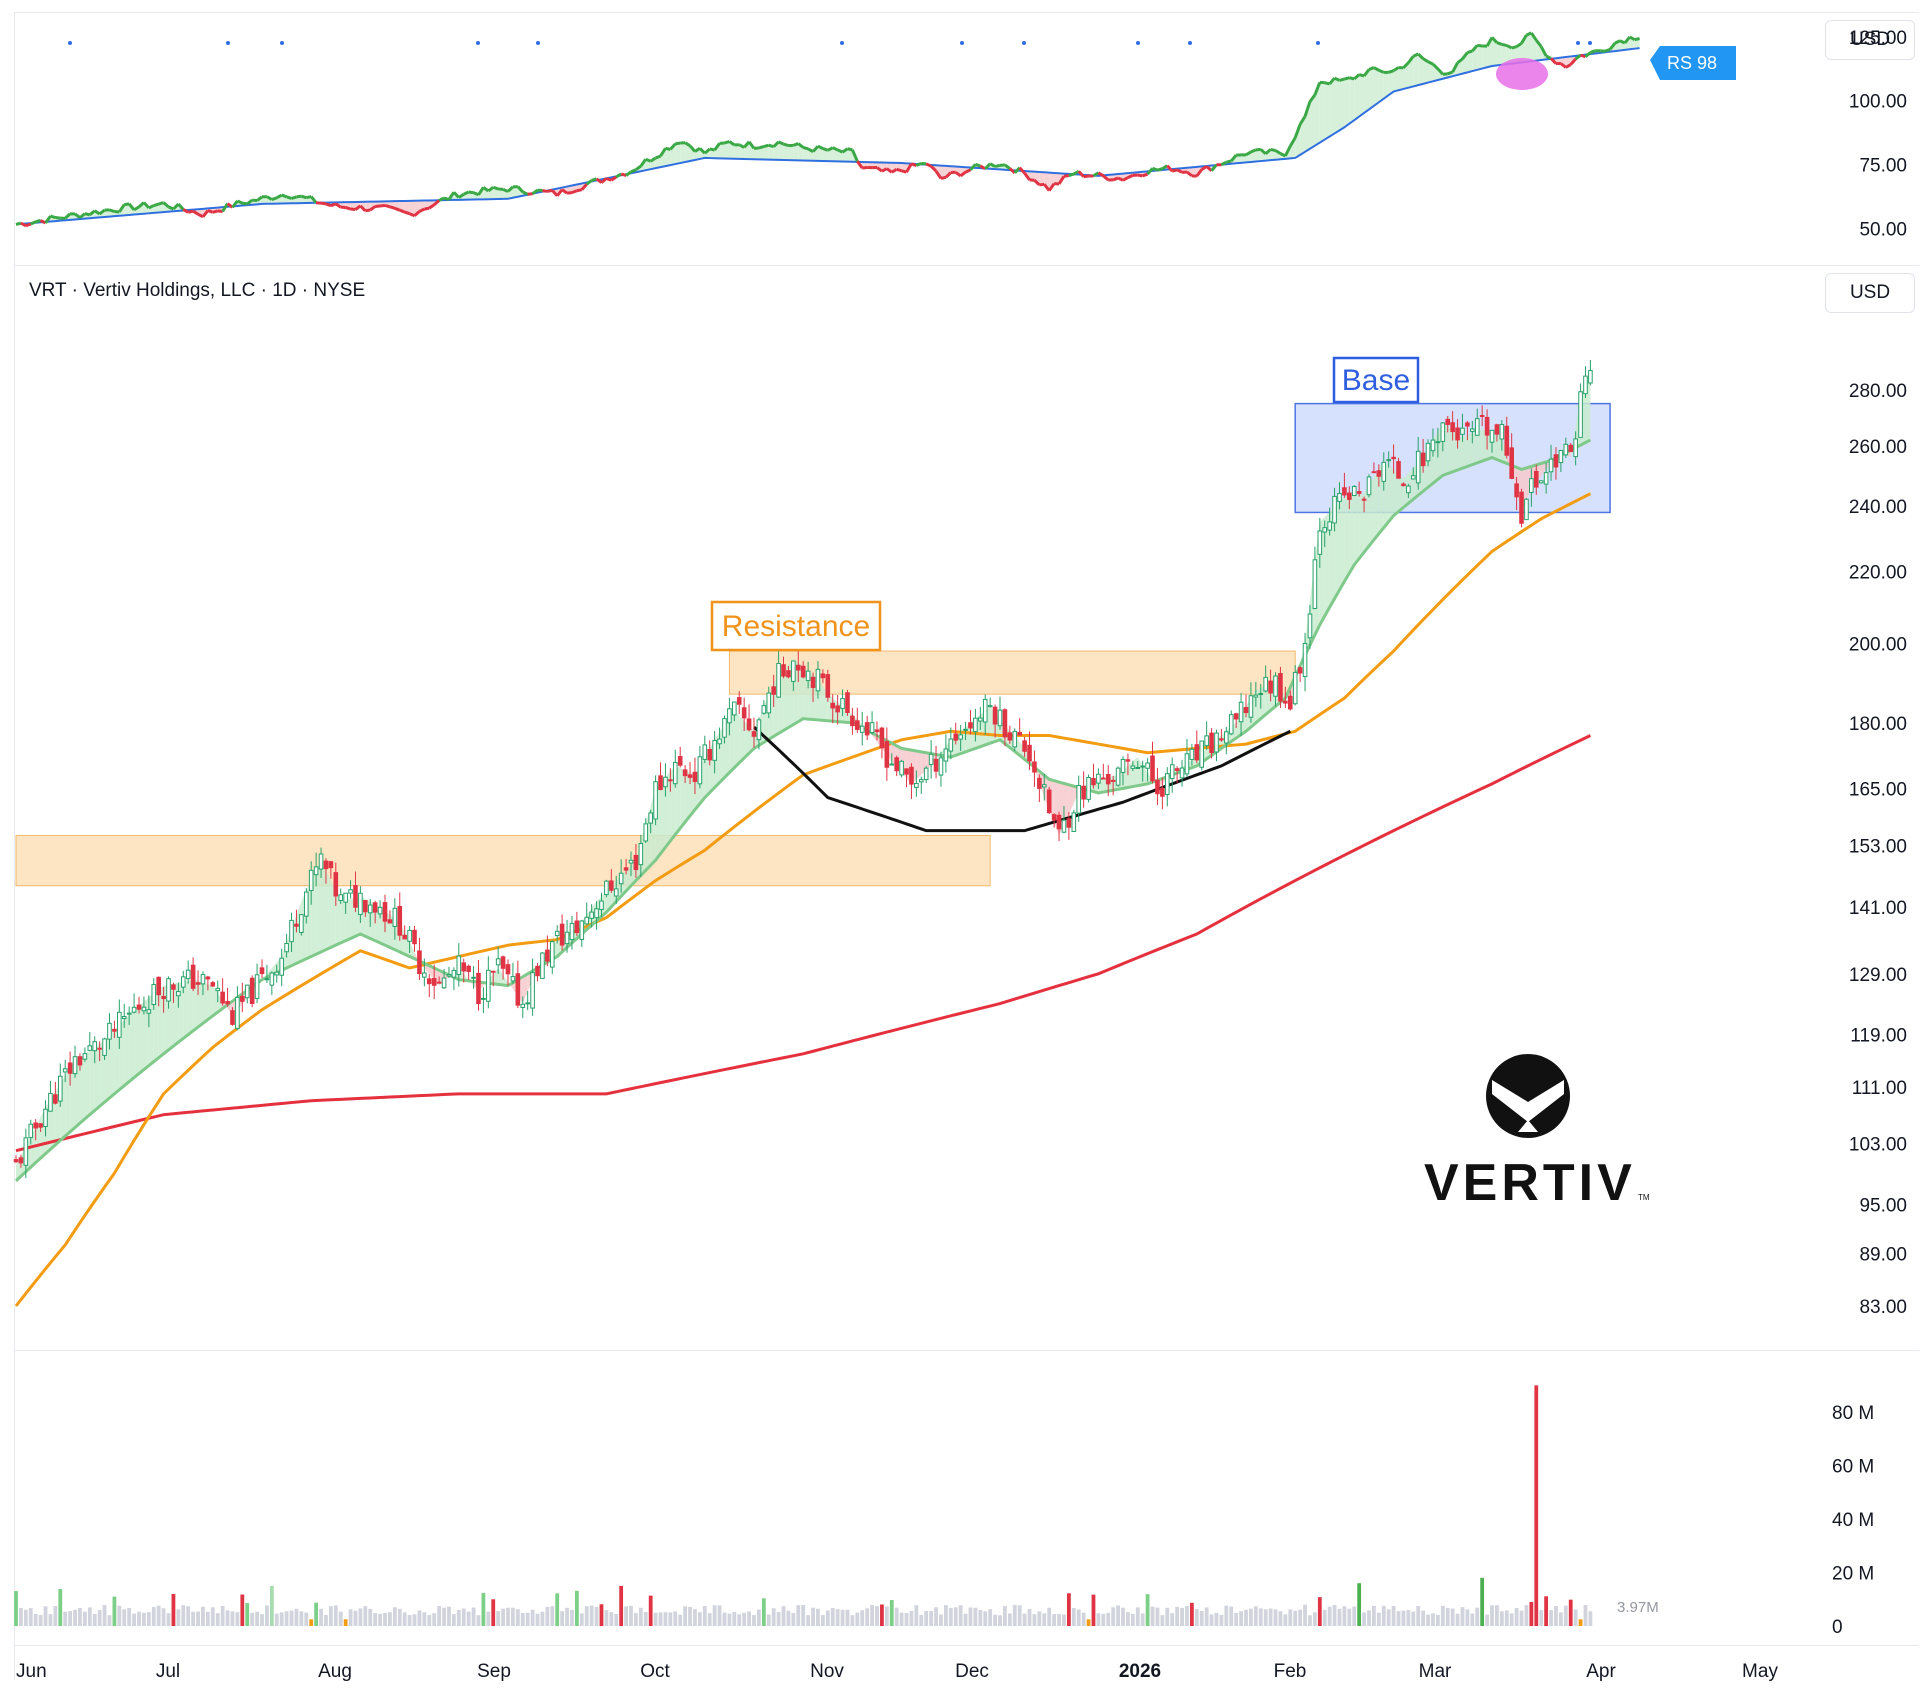 This screenshot has width=1931, height=1692. Describe the element at coordinates (1870, 40) in the screenshot. I see `currency-button-top: USD` at that location.